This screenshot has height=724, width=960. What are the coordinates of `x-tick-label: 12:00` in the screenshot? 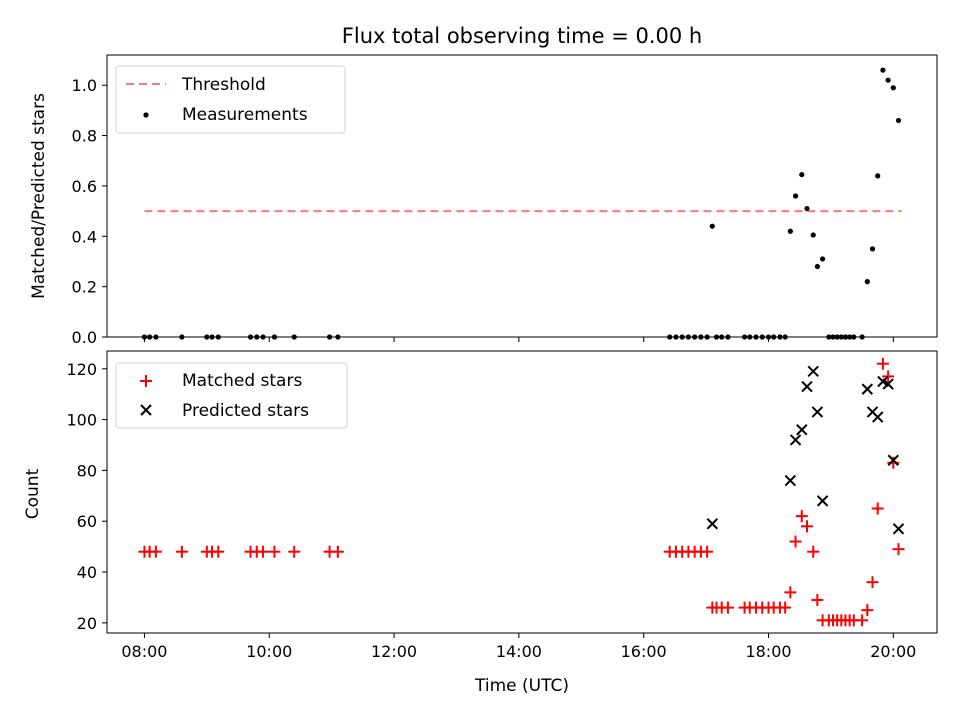 It's located at (394, 651).